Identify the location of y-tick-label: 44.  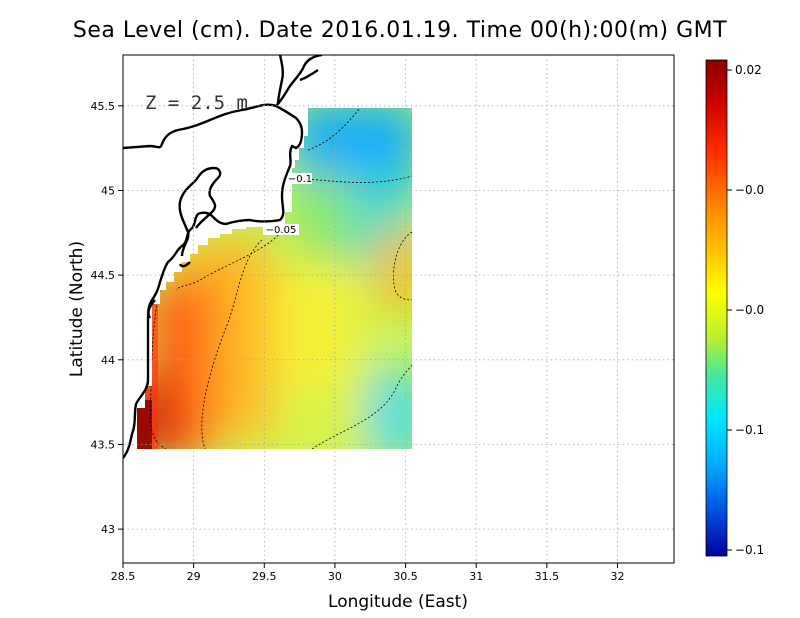
(108, 360).